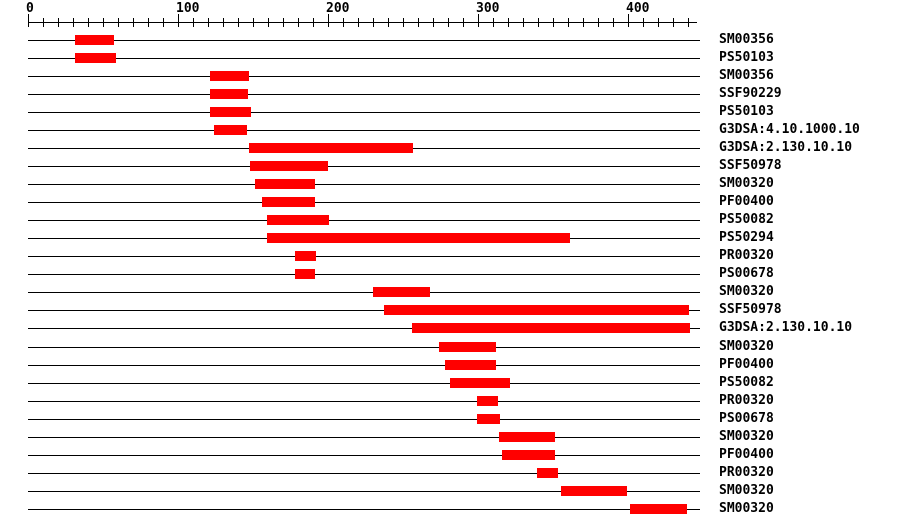 This screenshot has width=900, height=526. What do you see at coordinates (746, 237) in the screenshot?
I see `signature-accession-label: PS50294` at bounding box center [746, 237].